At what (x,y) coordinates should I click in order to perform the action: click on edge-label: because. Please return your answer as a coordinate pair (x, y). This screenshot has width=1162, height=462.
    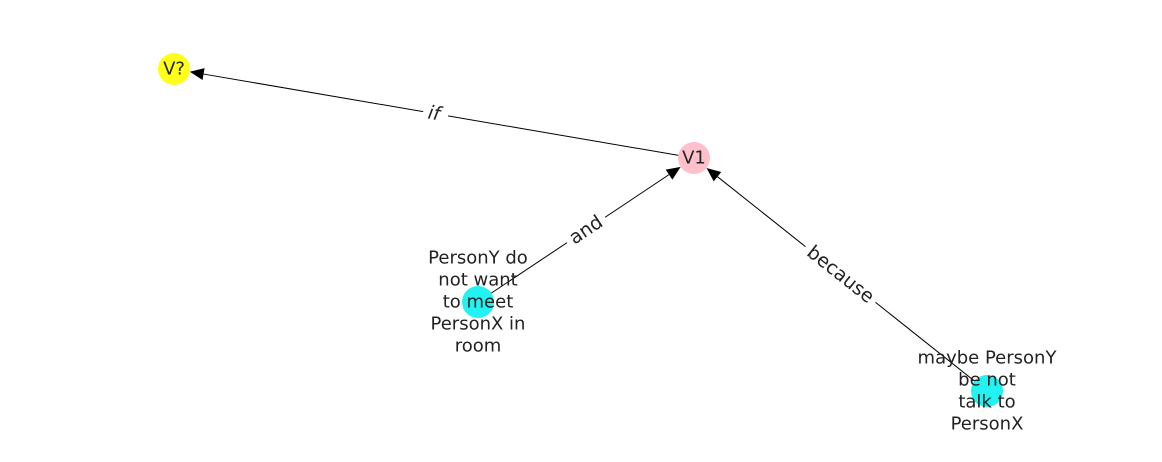
    Looking at the image, I should click on (841, 274).